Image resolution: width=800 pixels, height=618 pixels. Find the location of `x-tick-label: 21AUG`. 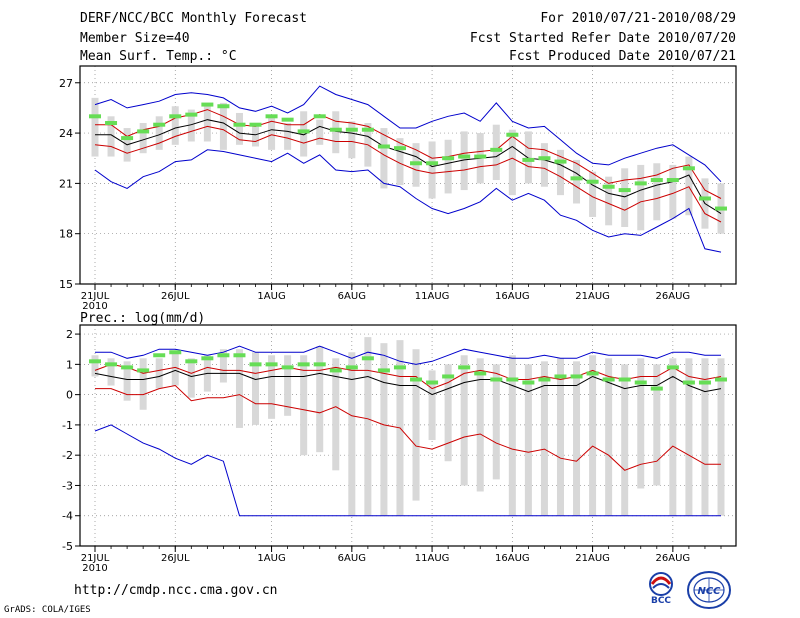

x-tick-label: 21AUG is located at coordinates (592, 296).